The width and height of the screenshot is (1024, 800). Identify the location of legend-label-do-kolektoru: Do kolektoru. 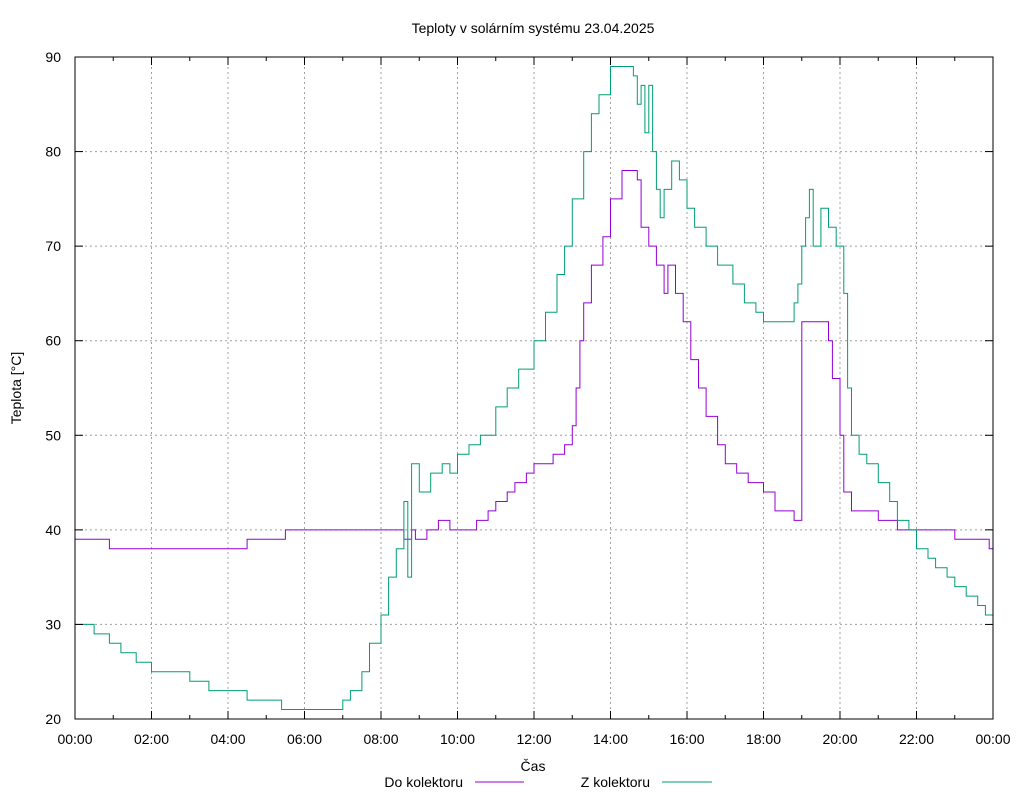
(423, 782).